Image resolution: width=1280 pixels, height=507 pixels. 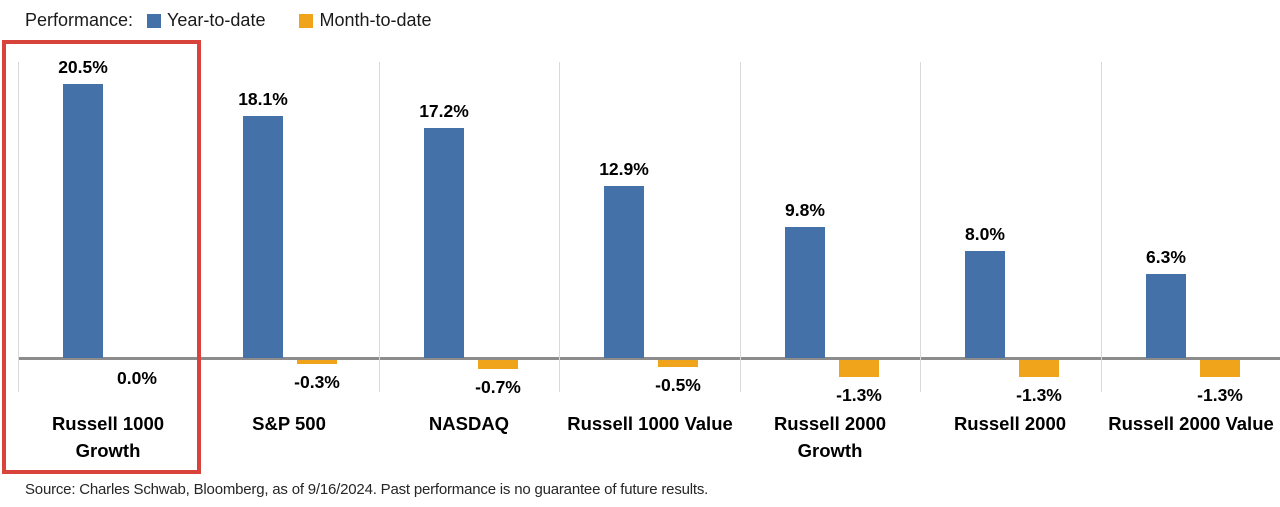 I want to click on ytd-value-label: 20.5%, so click(x=83, y=67).